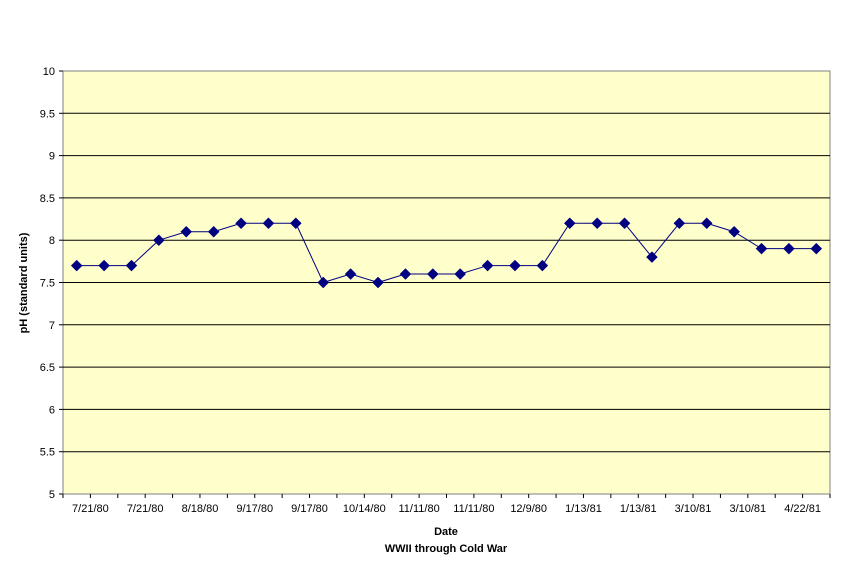 The width and height of the screenshot is (841, 570). Describe the element at coordinates (47, 199) in the screenshot. I see `y-tick-label: 8.5` at that location.